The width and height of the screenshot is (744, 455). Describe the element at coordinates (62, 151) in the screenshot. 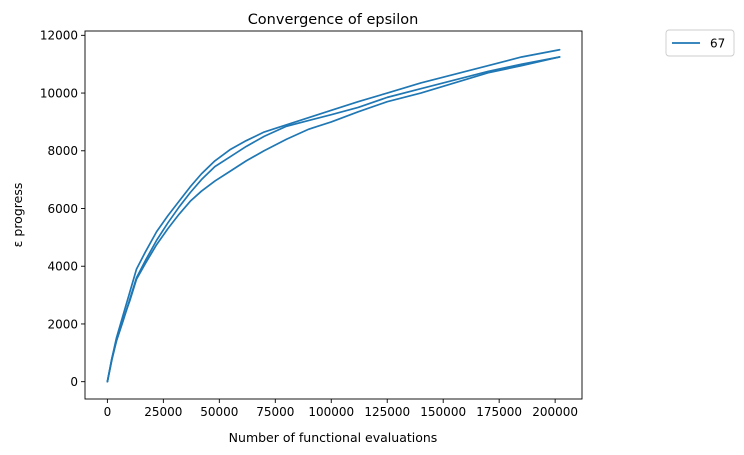

I see `y-tick-label: 8000` at that location.